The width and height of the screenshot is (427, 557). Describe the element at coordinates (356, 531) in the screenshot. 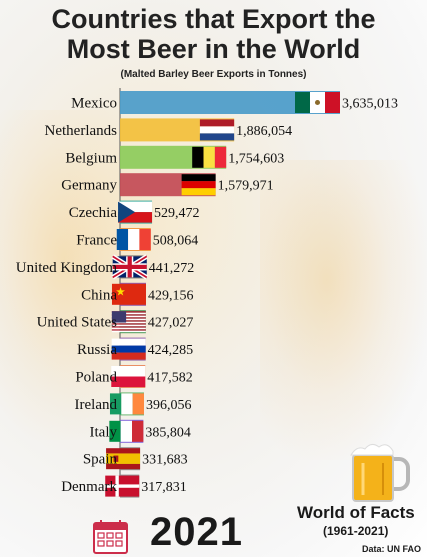

I see `brand-years: (1961-2021)` at that location.